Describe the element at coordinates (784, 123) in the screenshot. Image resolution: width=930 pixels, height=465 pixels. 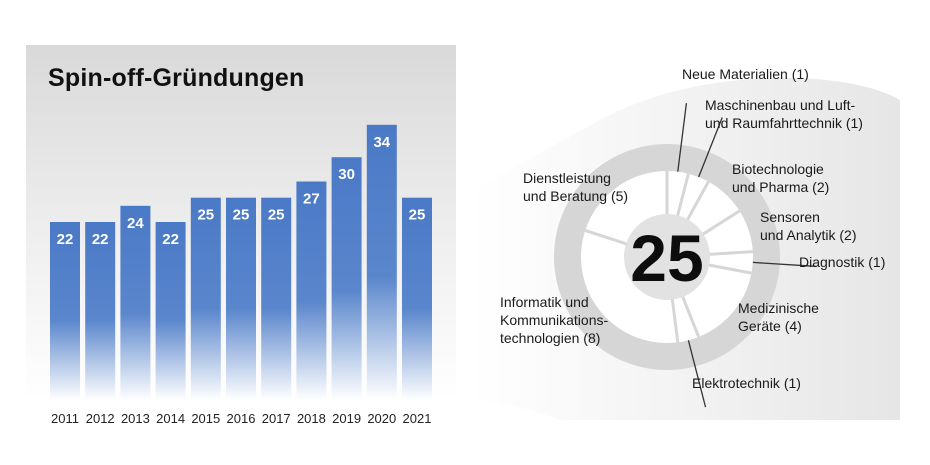
I see `segment-label-line: und Raumfahrttechnik (1)` at that location.